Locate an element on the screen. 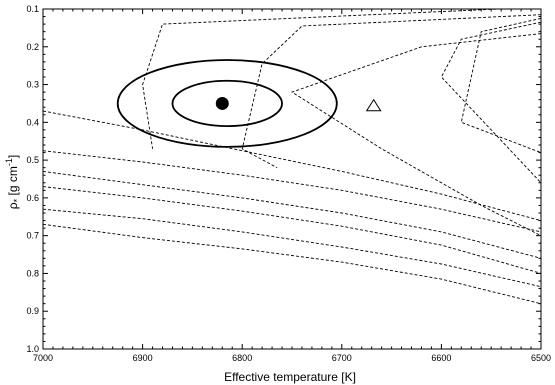 Image resolution: width=555 pixels, height=385 pixels. y-tick-label: 0.7 is located at coordinates (32, 236).